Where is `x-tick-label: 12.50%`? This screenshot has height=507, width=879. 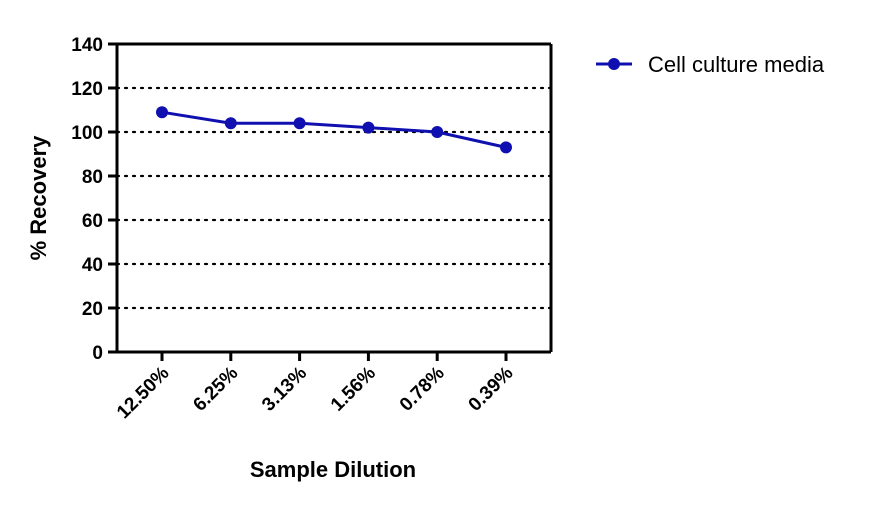 x-tick-label: 12.50% is located at coordinates (143, 393).